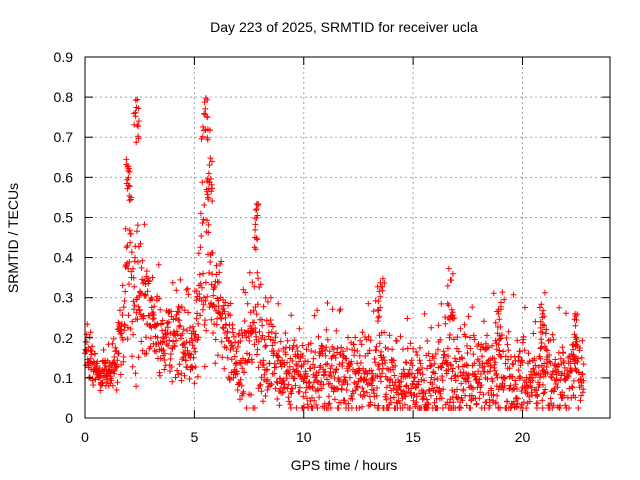 The width and height of the screenshot is (640, 480). What do you see at coordinates (413, 437) in the screenshot?
I see `x-tick-label: 15` at bounding box center [413, 437].